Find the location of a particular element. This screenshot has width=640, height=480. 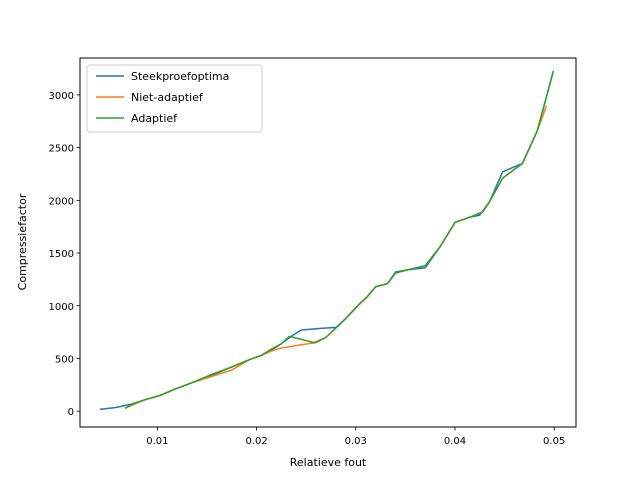

y-tick-label: 1500 is located at coordinates (61, 254).